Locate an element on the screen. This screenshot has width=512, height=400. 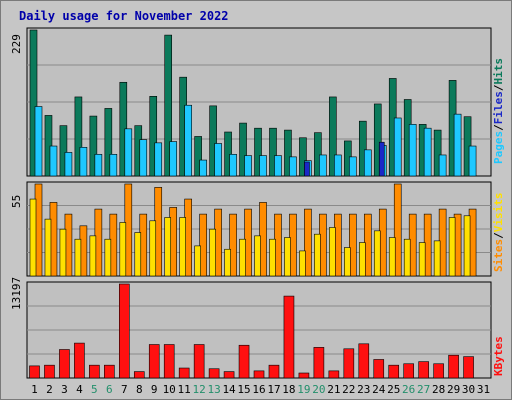
x-tick-label-26: 26 is located at coordinates (408, 389).